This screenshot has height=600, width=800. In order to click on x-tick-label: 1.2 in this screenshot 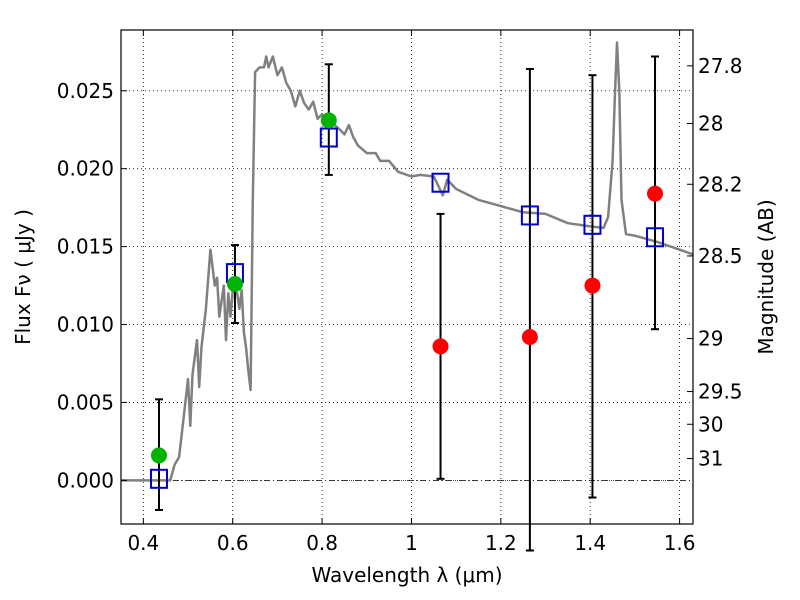, I will do `click(501, 543)`.